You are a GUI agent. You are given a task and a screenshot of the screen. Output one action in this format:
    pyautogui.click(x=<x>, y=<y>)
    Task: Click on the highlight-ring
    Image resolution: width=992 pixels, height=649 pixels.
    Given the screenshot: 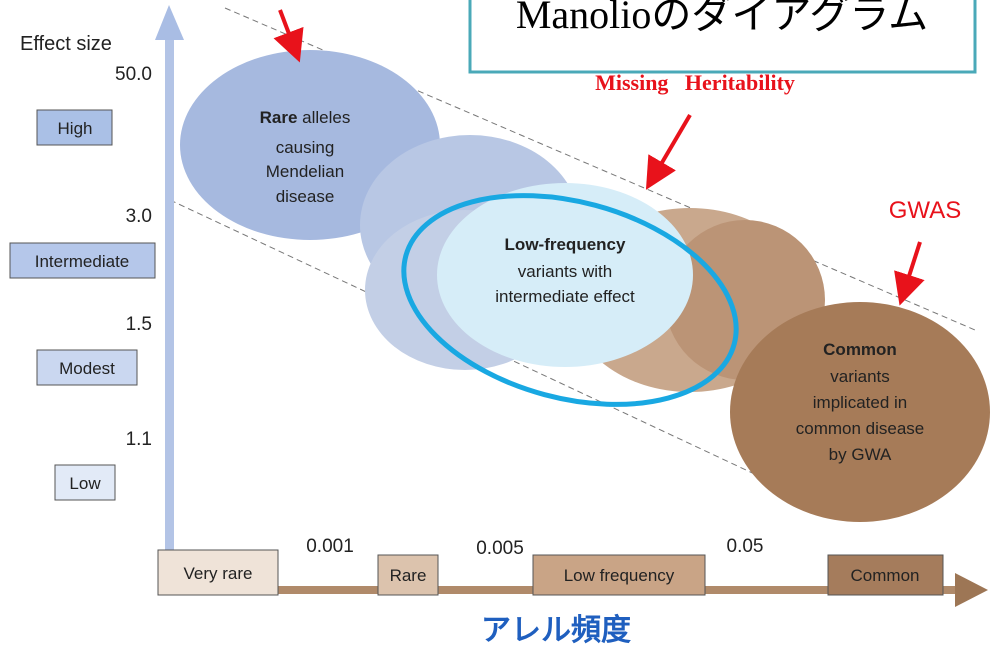 What is the action you would take?
    pyautogui.click(x=570, y=300)
    